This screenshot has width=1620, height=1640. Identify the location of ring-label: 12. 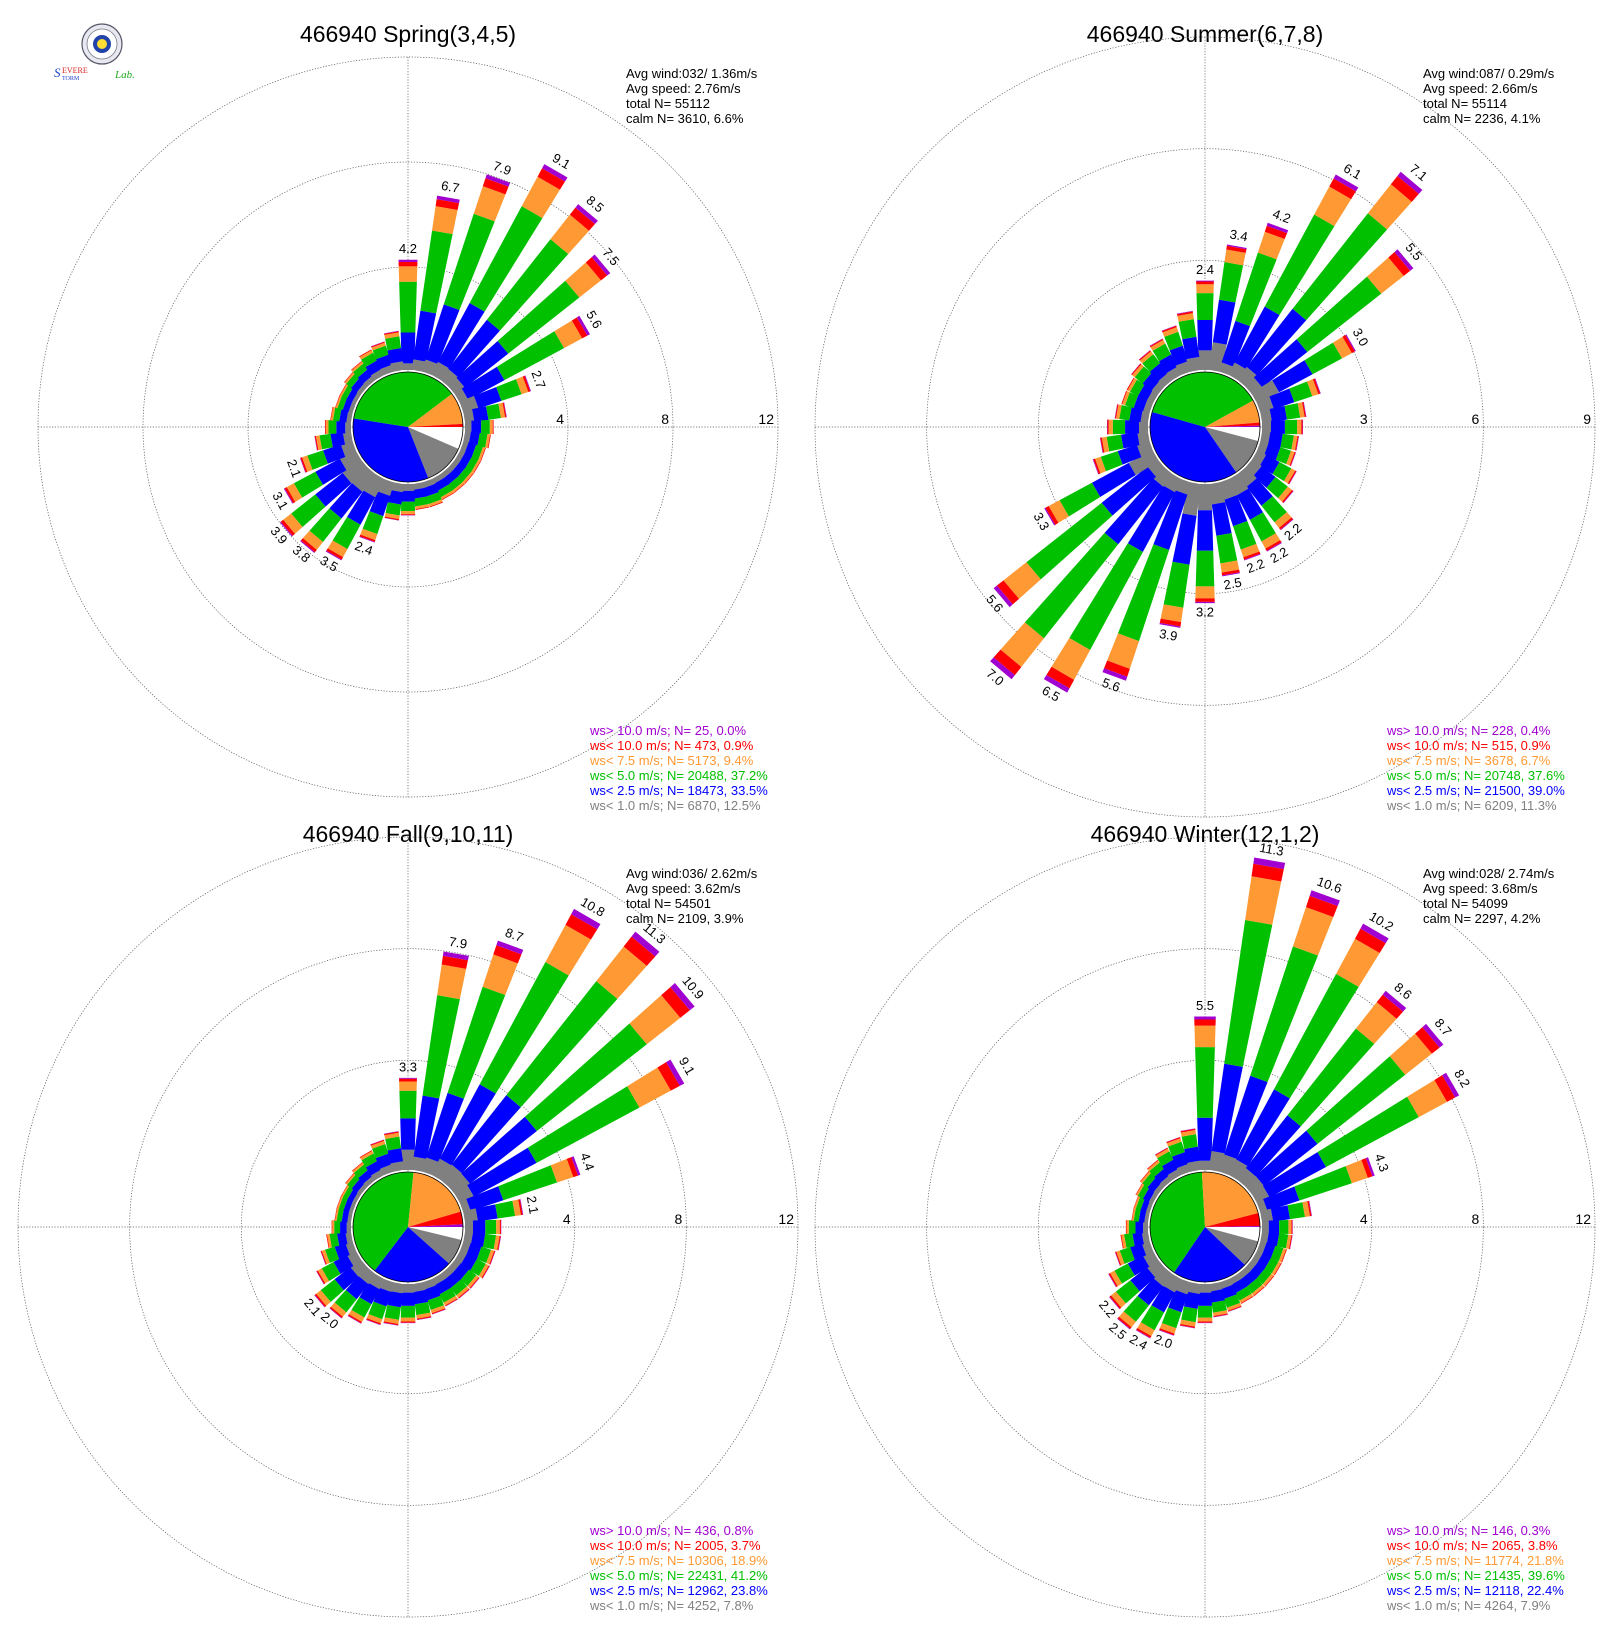
(1583, 1219).